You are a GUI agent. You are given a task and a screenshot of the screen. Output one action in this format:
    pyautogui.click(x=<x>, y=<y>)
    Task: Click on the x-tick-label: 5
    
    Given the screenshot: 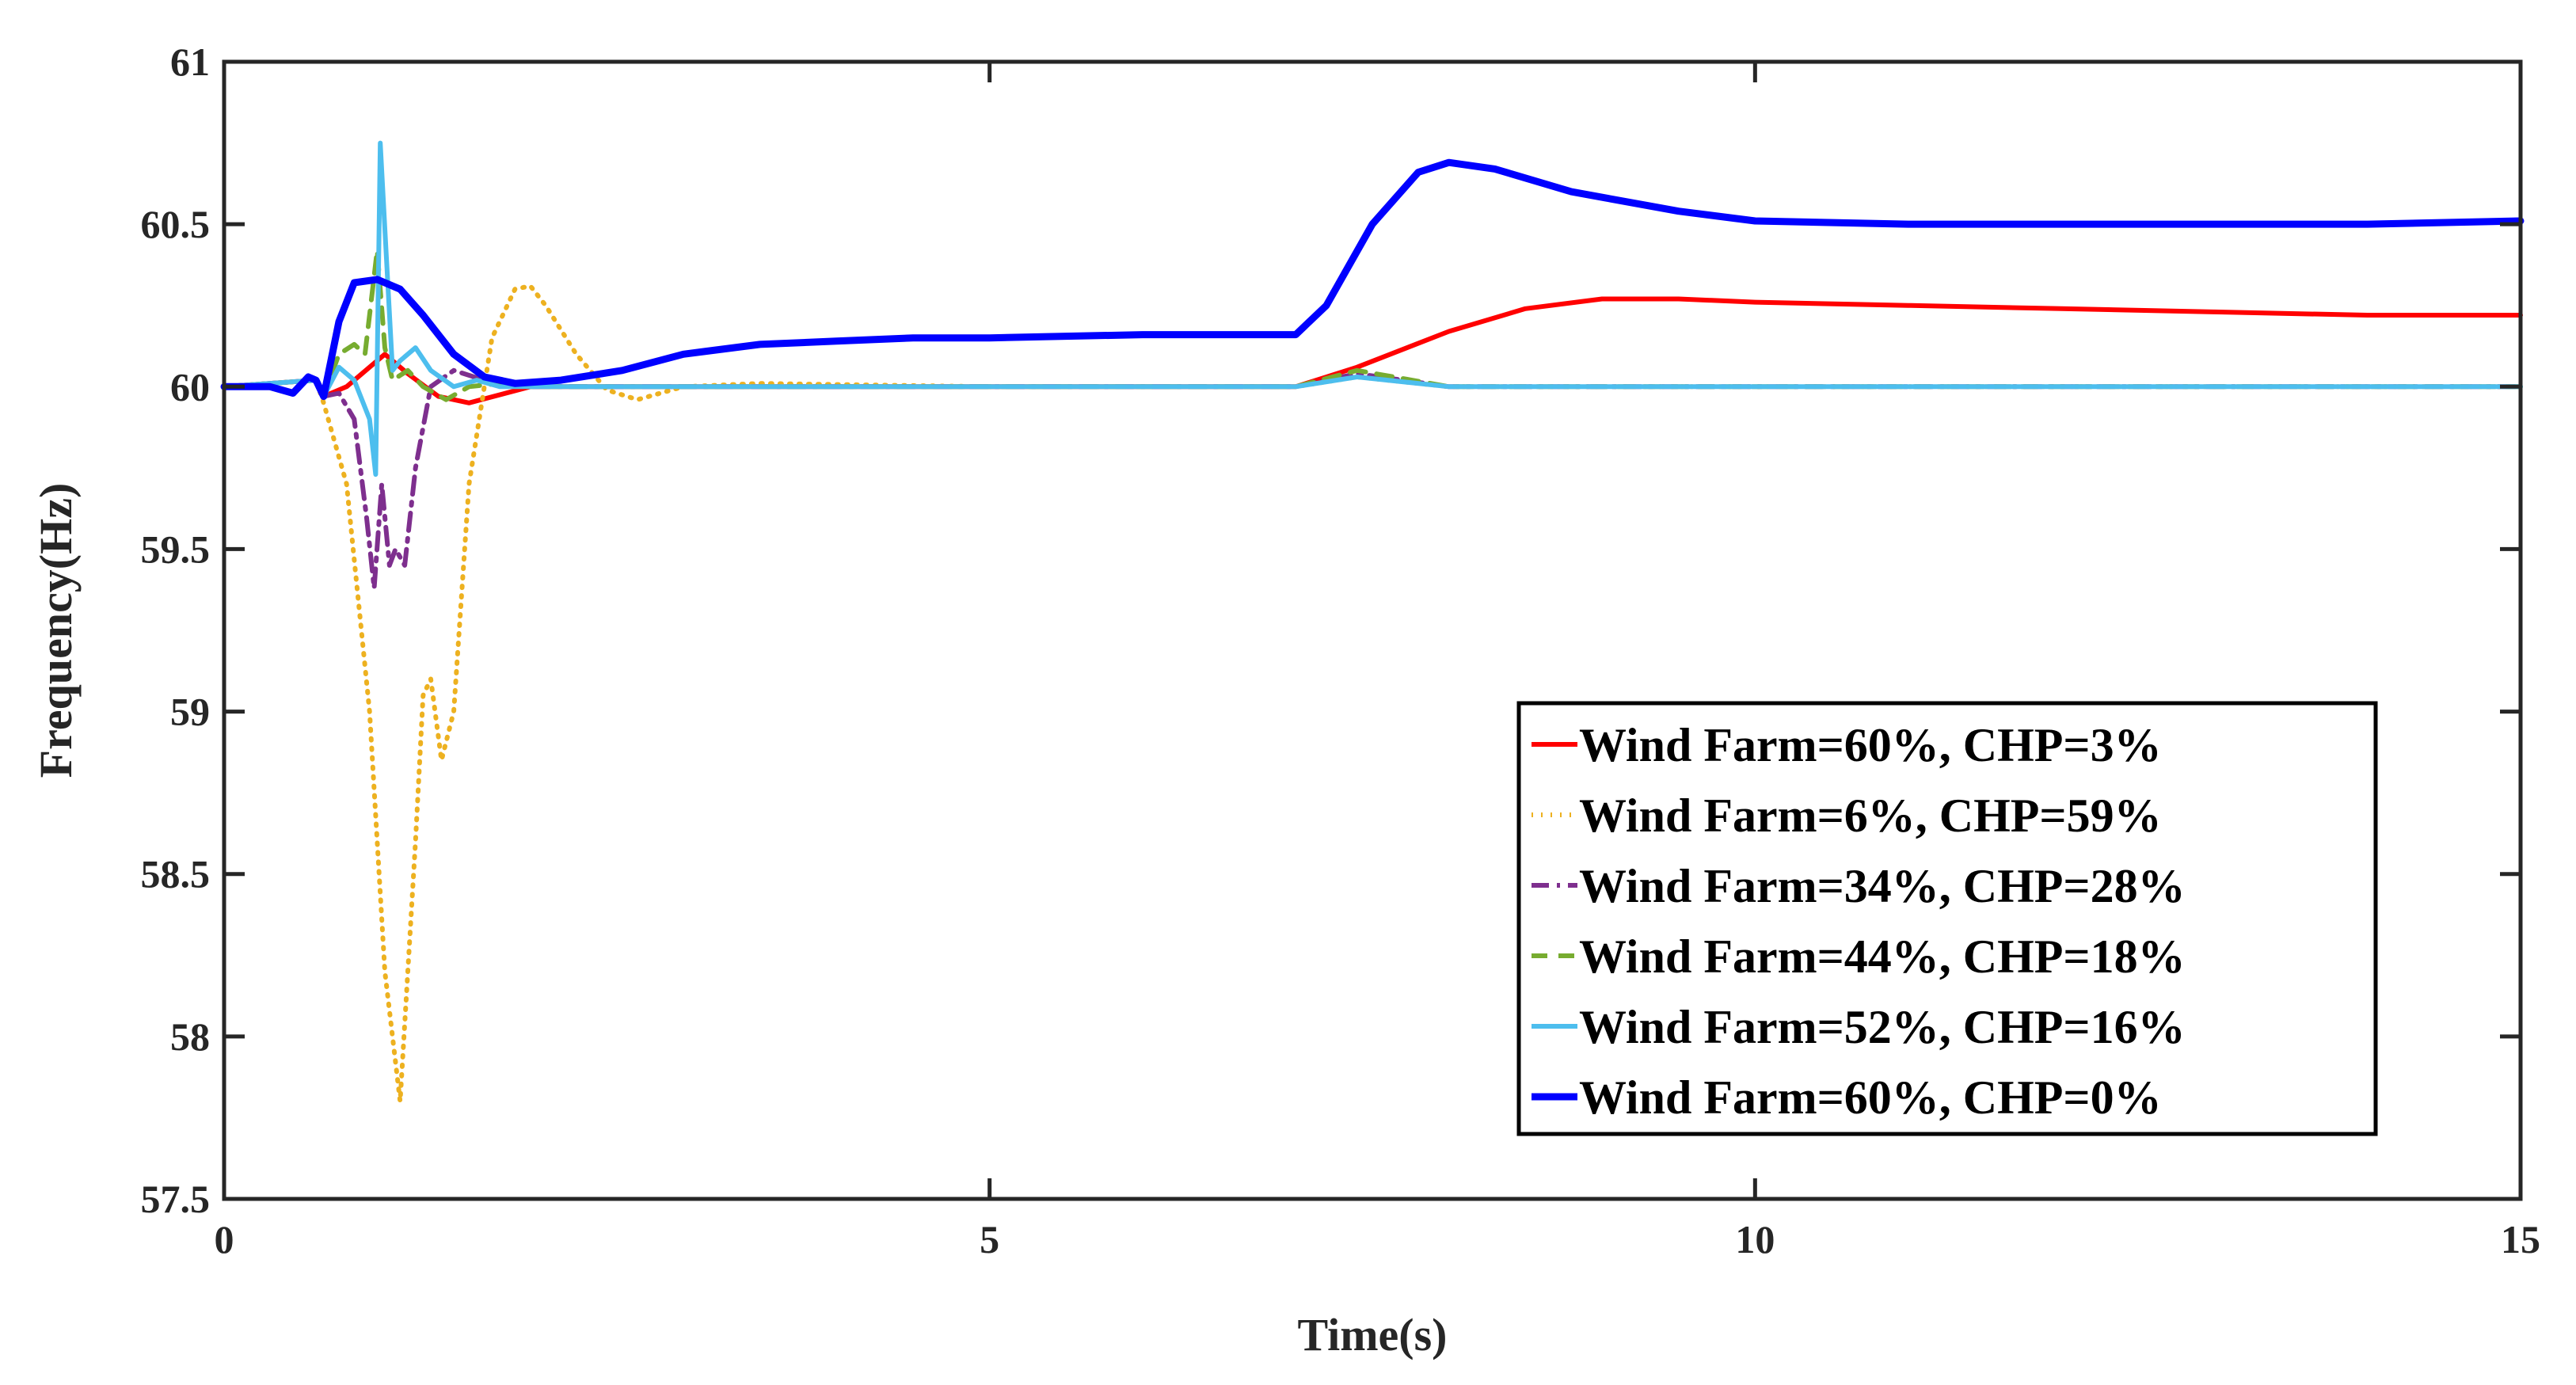 What is the action you would take?
    pyautogui.click(x=989, y=1239)
    